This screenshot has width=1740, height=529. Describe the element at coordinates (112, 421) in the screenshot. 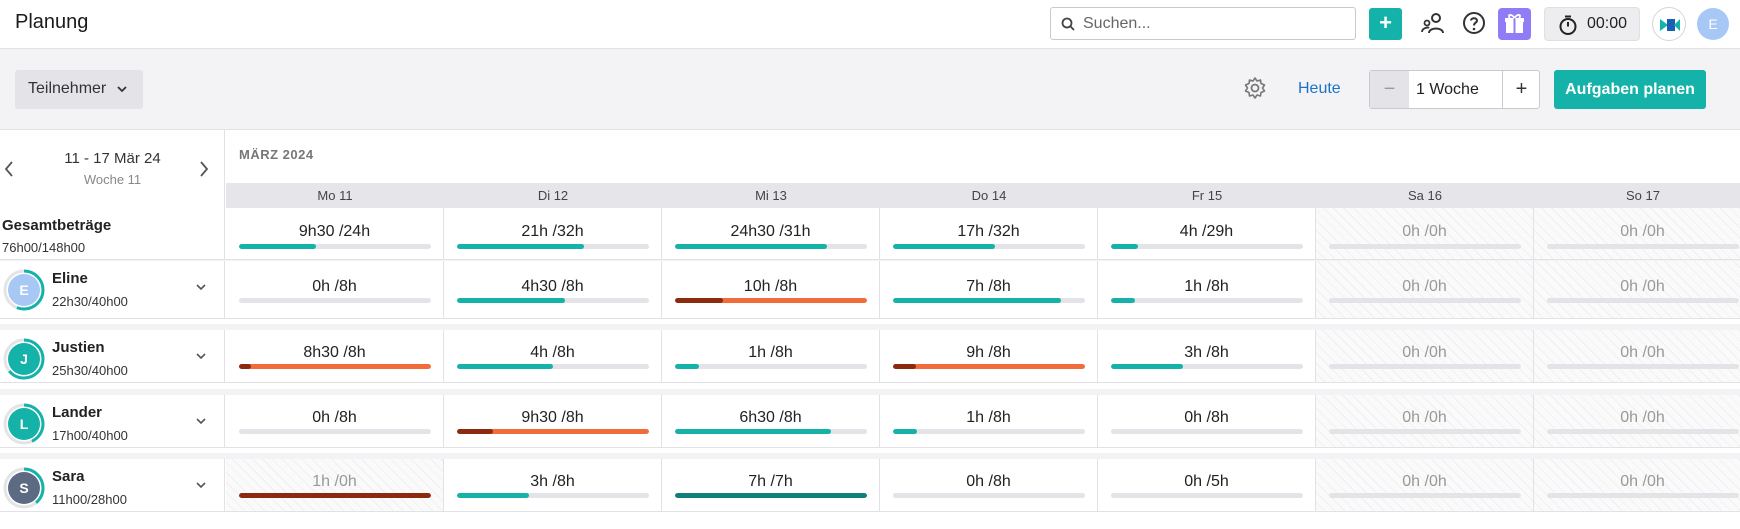

I see `person-label: L Lander 17h00/40h00` at that location.